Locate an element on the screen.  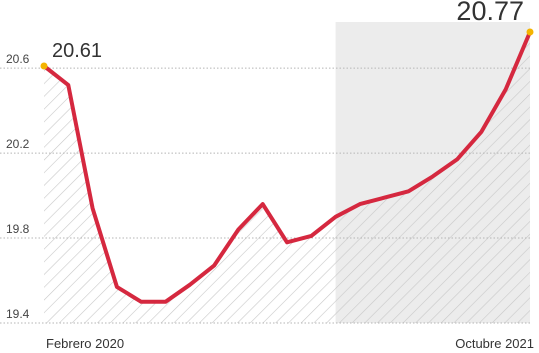
x-tick-label: Febrero 2020 is located at coordinates (85, 343).